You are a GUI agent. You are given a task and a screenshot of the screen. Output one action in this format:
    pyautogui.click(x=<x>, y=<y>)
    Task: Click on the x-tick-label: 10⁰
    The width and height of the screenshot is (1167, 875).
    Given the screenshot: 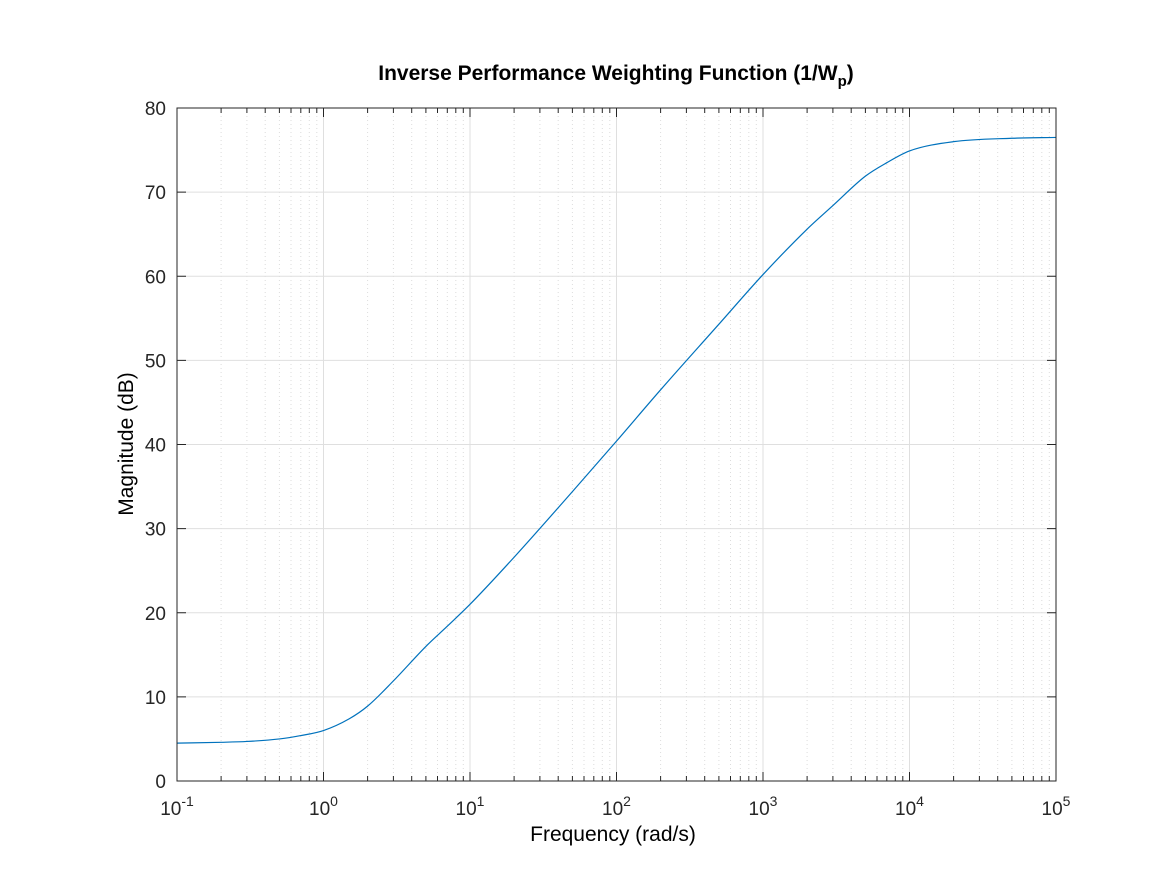 What is the action you would take?
    pyautogui.click(x=323, y=806)
    